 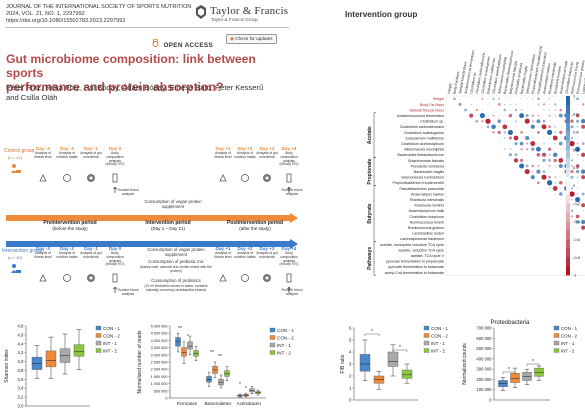 I want to click on heatmap-col-label: Selenomonas ruminantium, so click(x=530, y=74).